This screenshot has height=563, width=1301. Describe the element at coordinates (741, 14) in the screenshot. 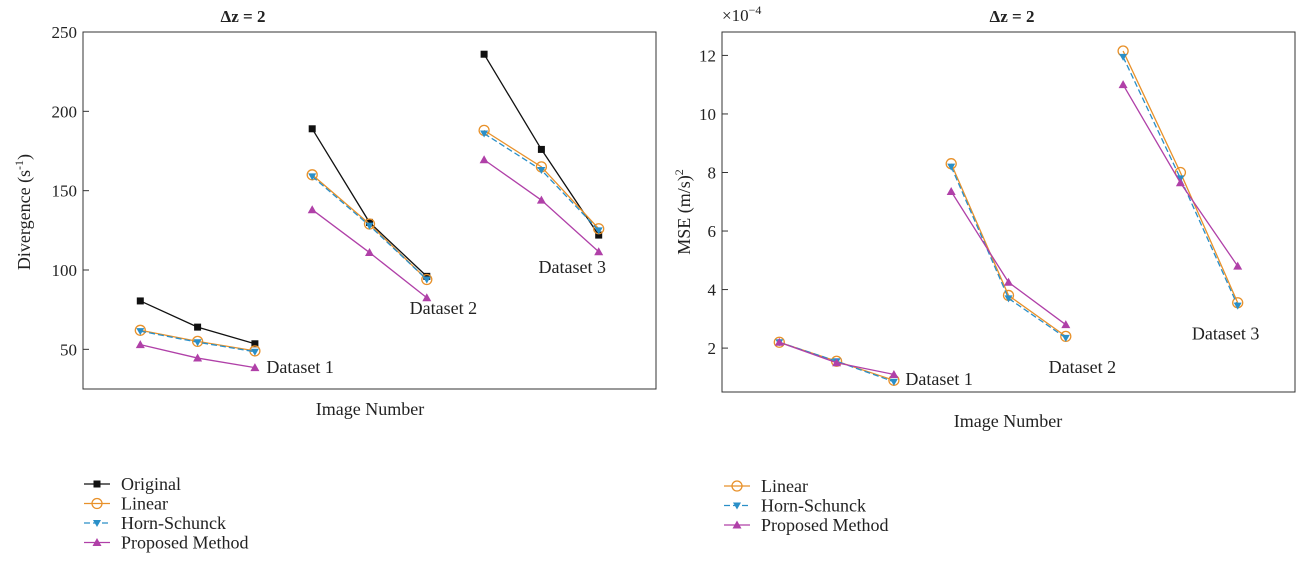

I see `y-exponent-label: ×10⁻⁴` at that location.